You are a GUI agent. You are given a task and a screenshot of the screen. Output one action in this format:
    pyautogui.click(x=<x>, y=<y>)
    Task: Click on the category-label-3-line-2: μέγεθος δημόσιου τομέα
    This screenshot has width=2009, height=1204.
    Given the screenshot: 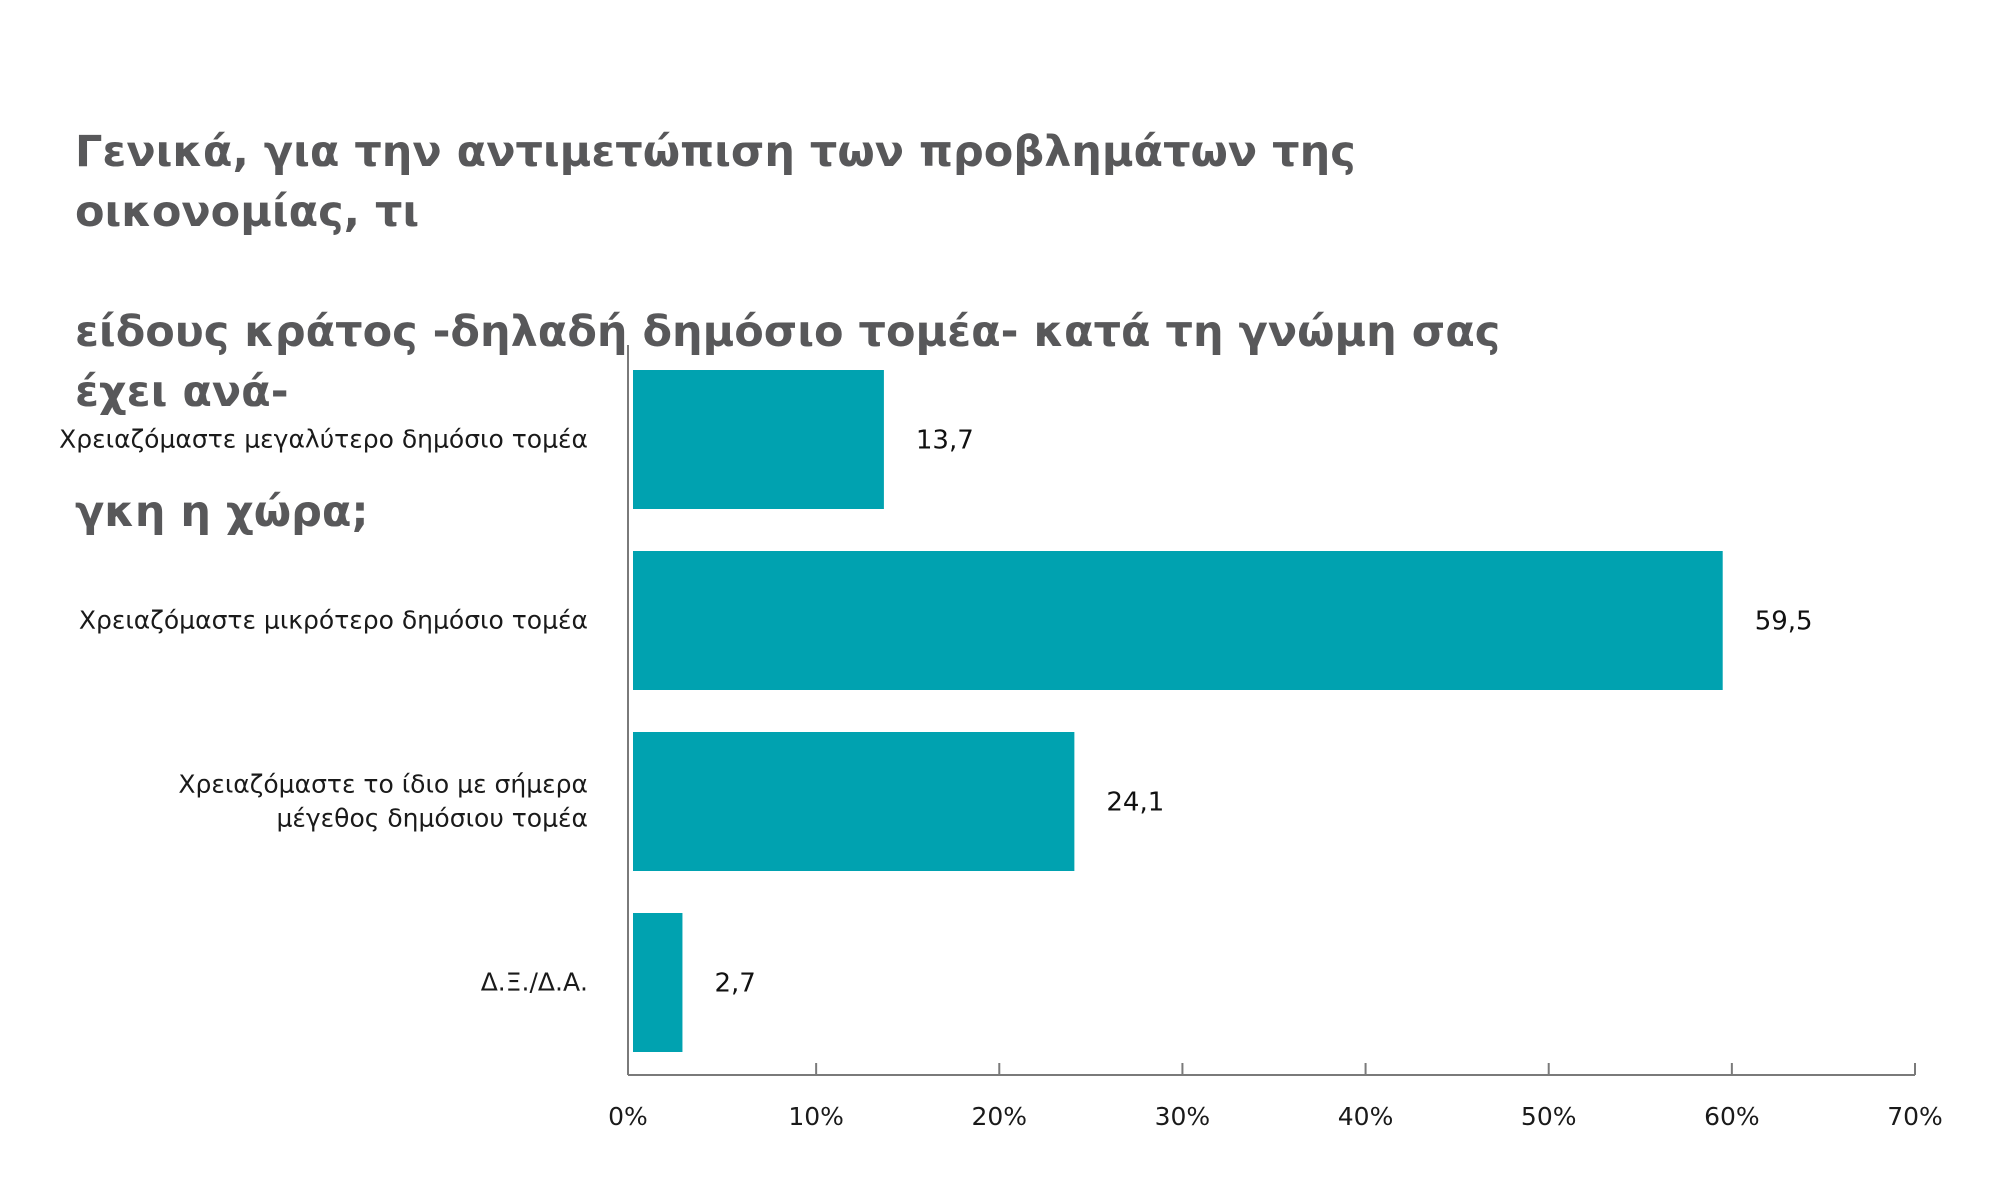 What is the action you would take?
    pyautogui.click(x=432, y=818)
    